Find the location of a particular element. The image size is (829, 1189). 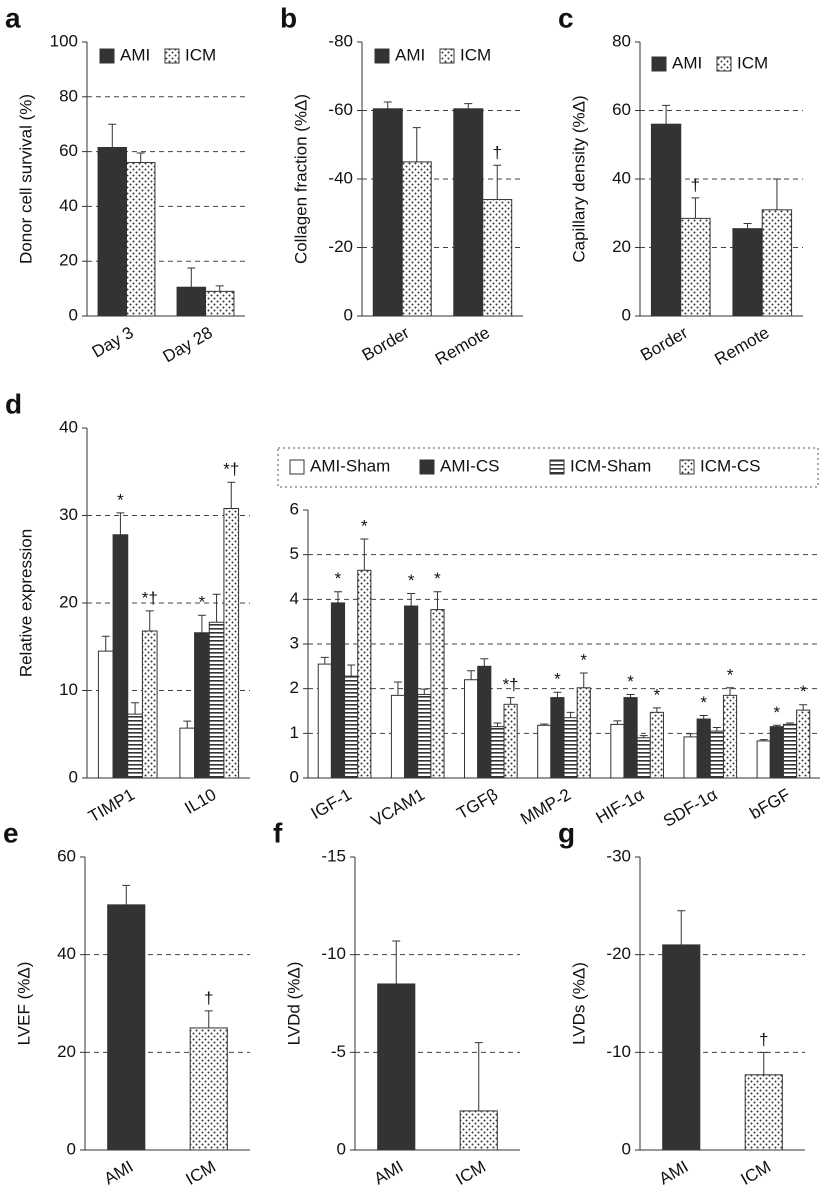

panel-label: c is located at coordinates (566, 17).